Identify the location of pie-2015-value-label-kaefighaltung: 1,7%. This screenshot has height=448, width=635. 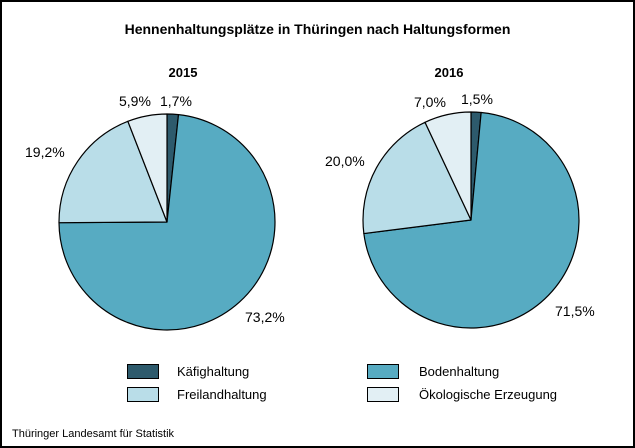
(176, 101).